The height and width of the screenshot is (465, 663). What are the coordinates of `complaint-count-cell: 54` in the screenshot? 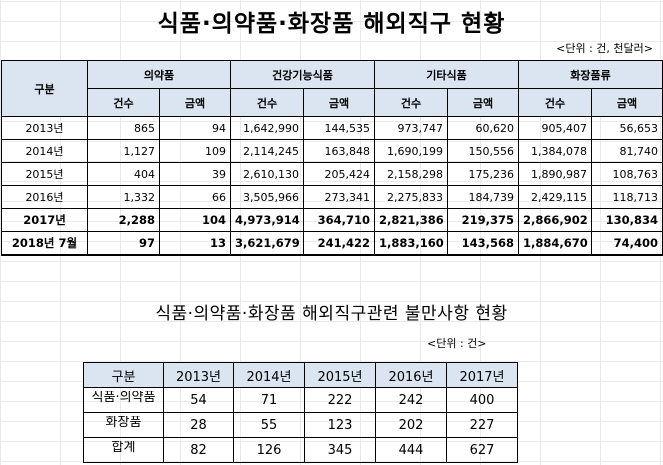 It's located at (198, 400).